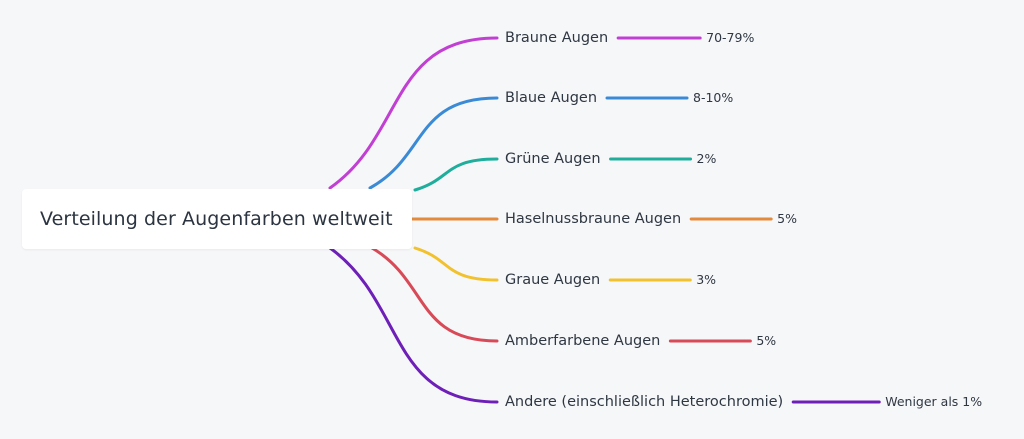 Image resolution: width=1024 pixels, height=439 pixels. Describe the element at coordinates (583, 341) in the screenshot. I see `branch-label-amberfarbene-augen: Amberfarbene Augen` at that location.